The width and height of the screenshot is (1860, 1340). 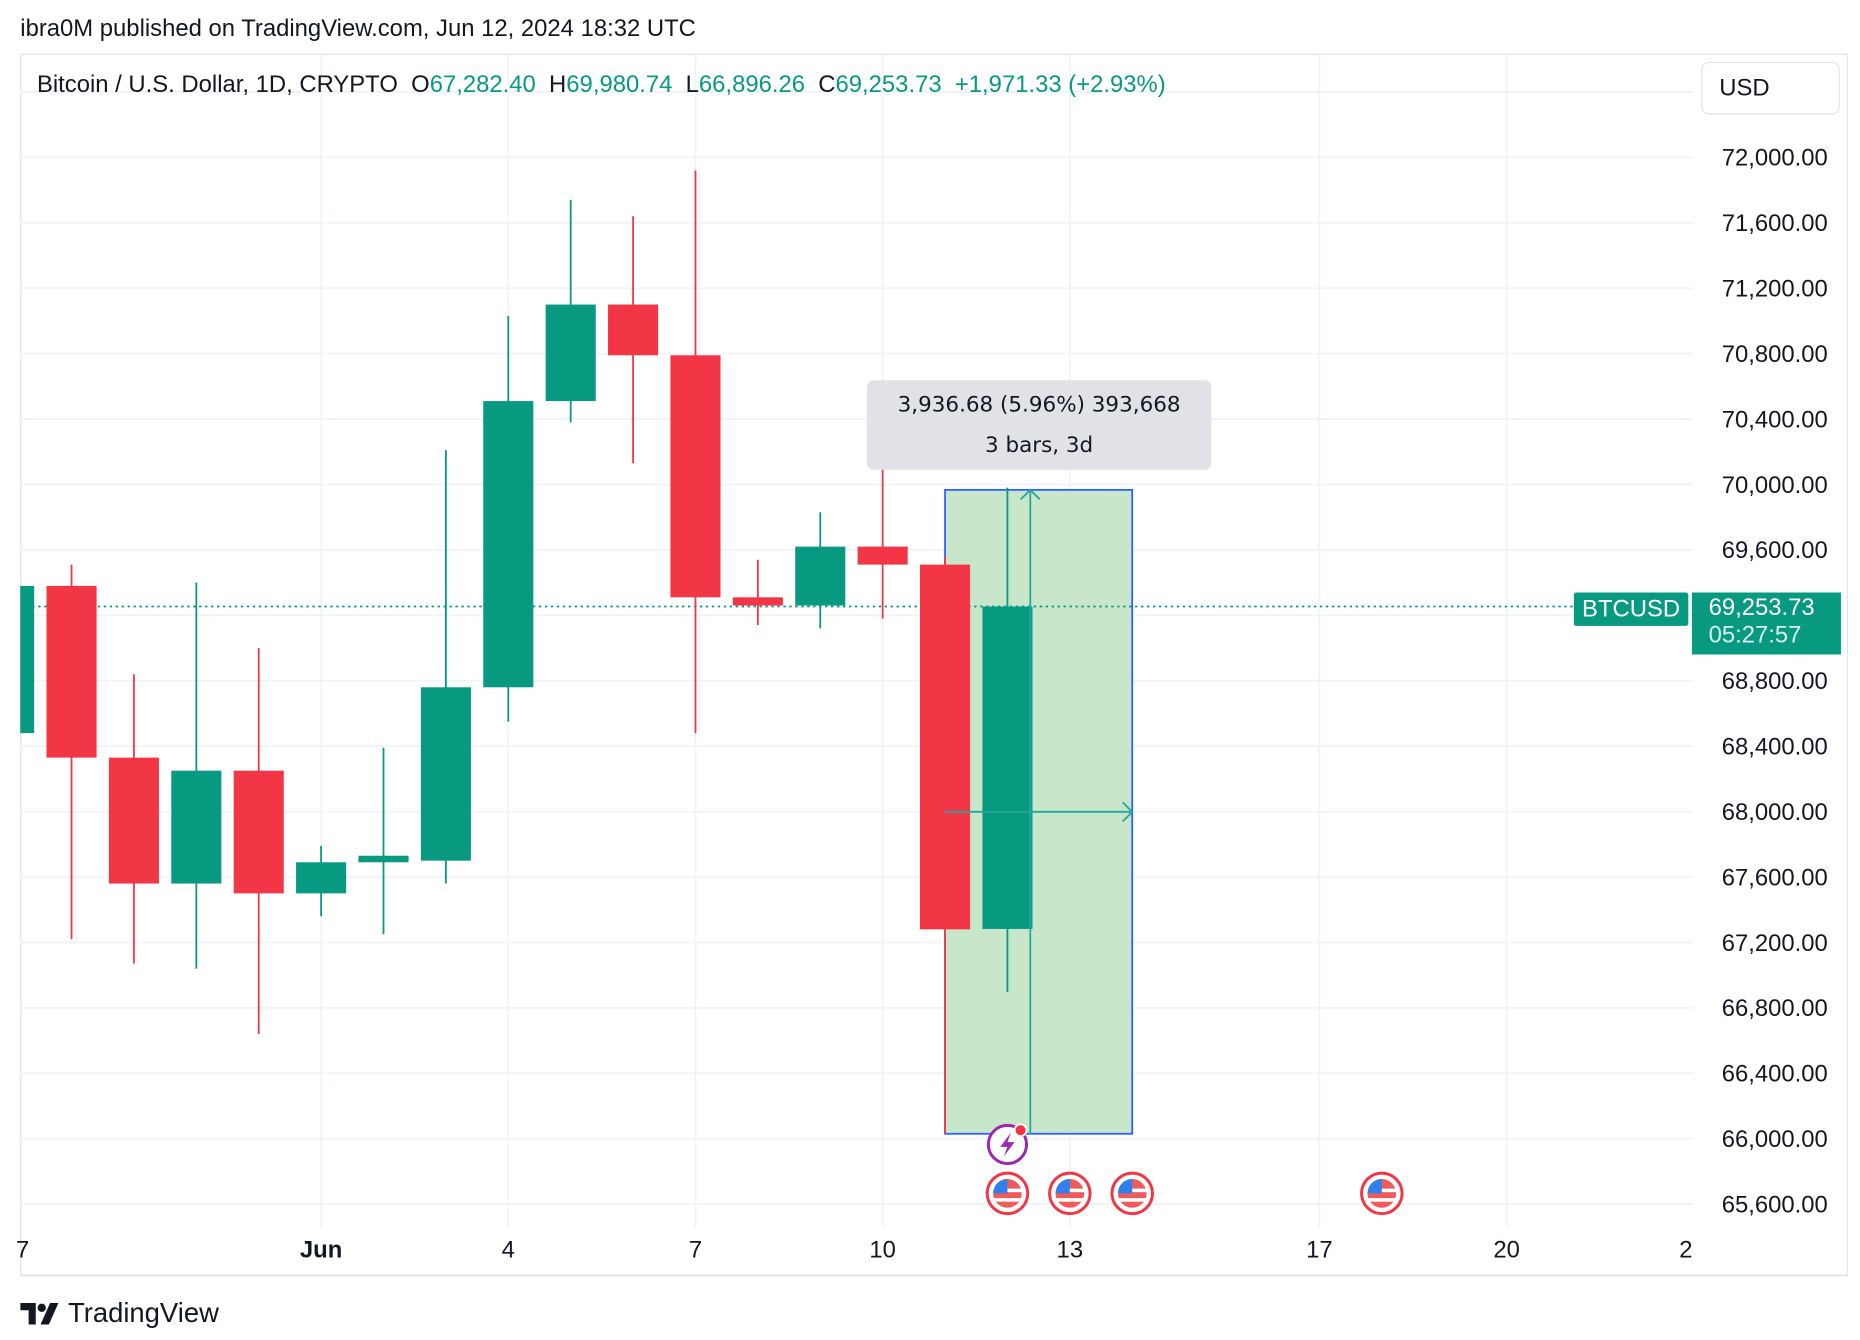 I want to click on x-tick-label: 20, so click(x=1506, y=1250).